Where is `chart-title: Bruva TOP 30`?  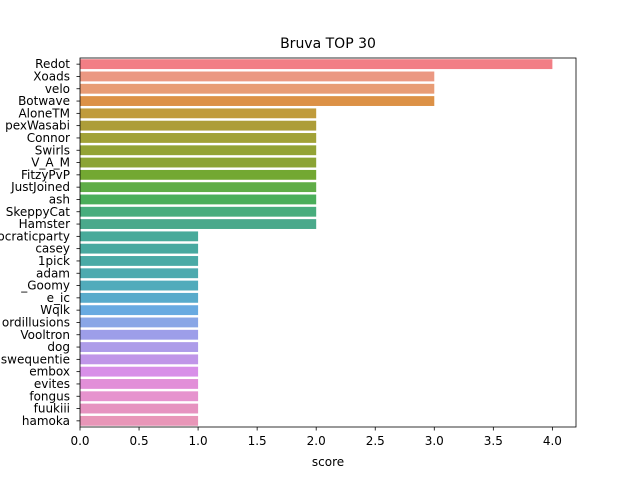
chart-title: Bruva TOP 30 is located at coordinates (328, 44).